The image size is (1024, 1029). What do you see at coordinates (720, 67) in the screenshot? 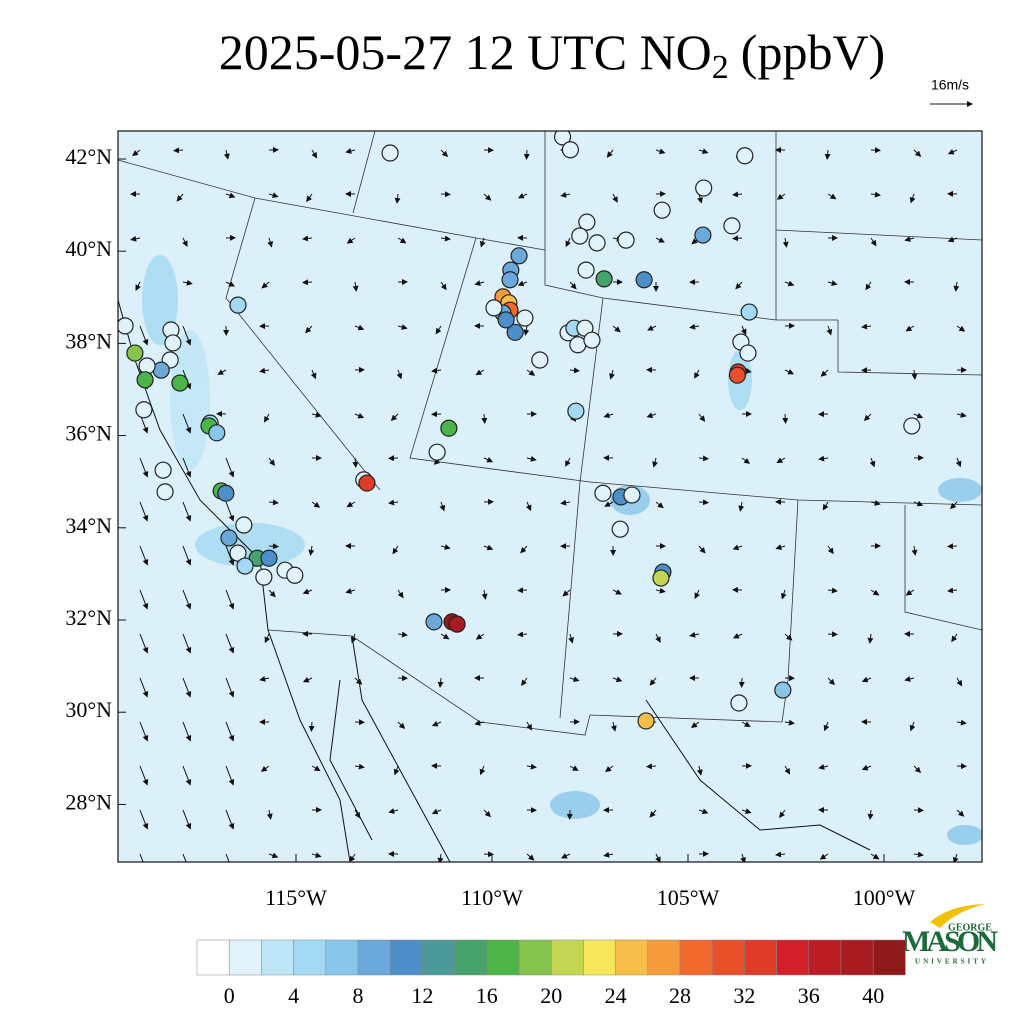
I see `title-subscript: 2` at bounding box center [720, 67].